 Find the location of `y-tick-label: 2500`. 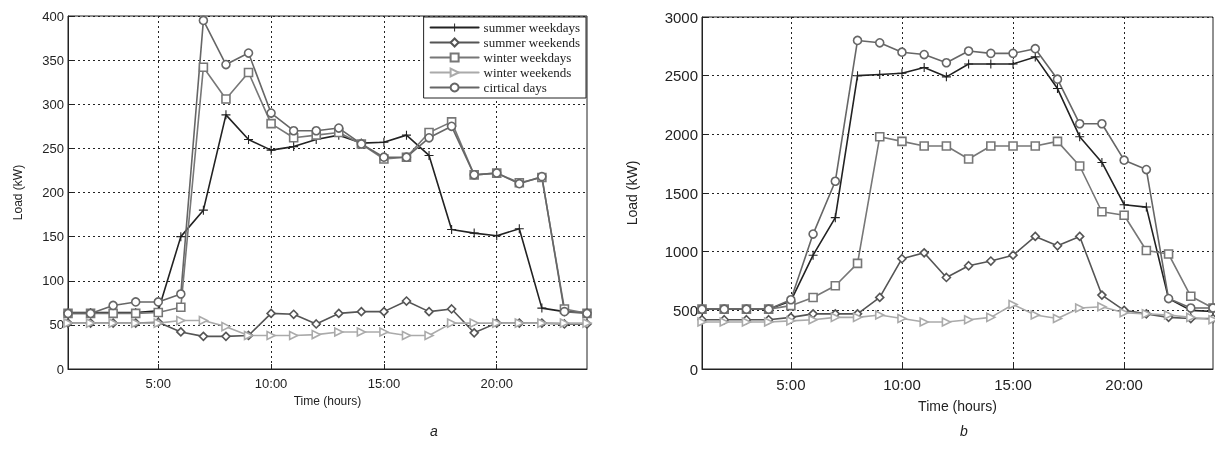

y-tick-label: 2500 is located at coordinates (681, 76).